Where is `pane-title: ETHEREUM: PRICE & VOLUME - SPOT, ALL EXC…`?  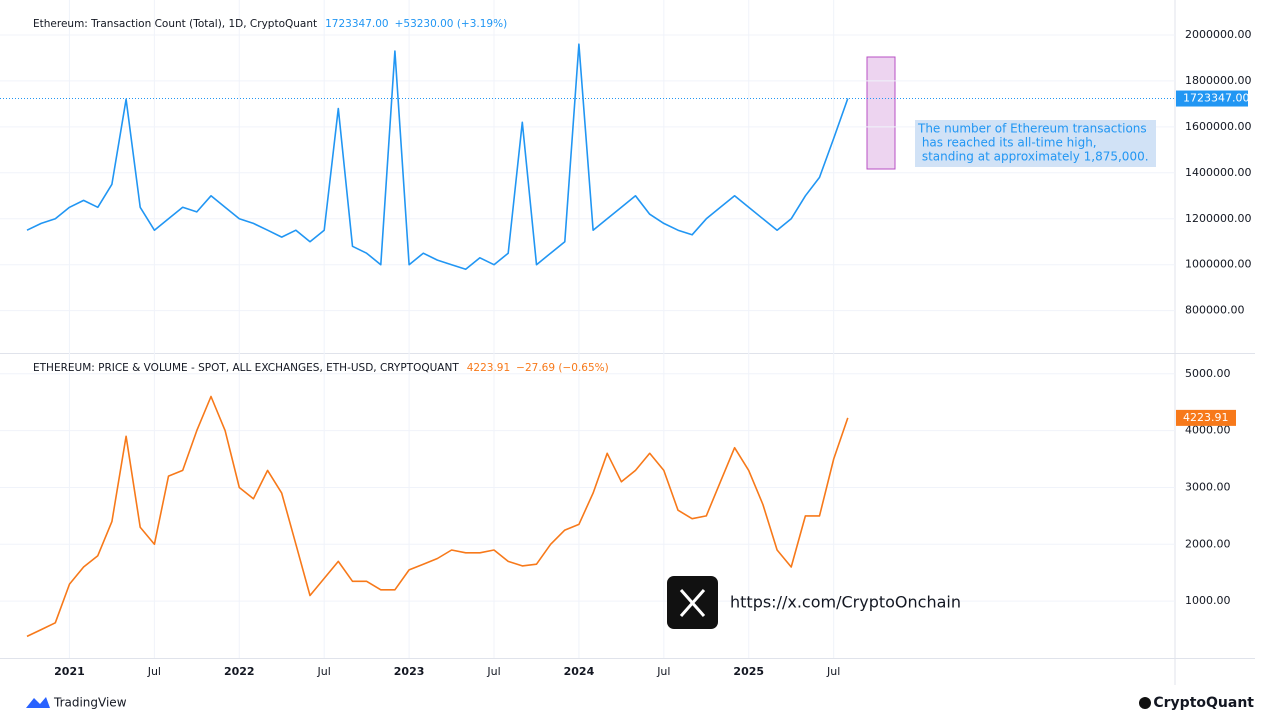 pane-title: ETHEREUM: PRICE & VOLUME - SPOT, ALL EXC… is located at coordinates (246, 368).